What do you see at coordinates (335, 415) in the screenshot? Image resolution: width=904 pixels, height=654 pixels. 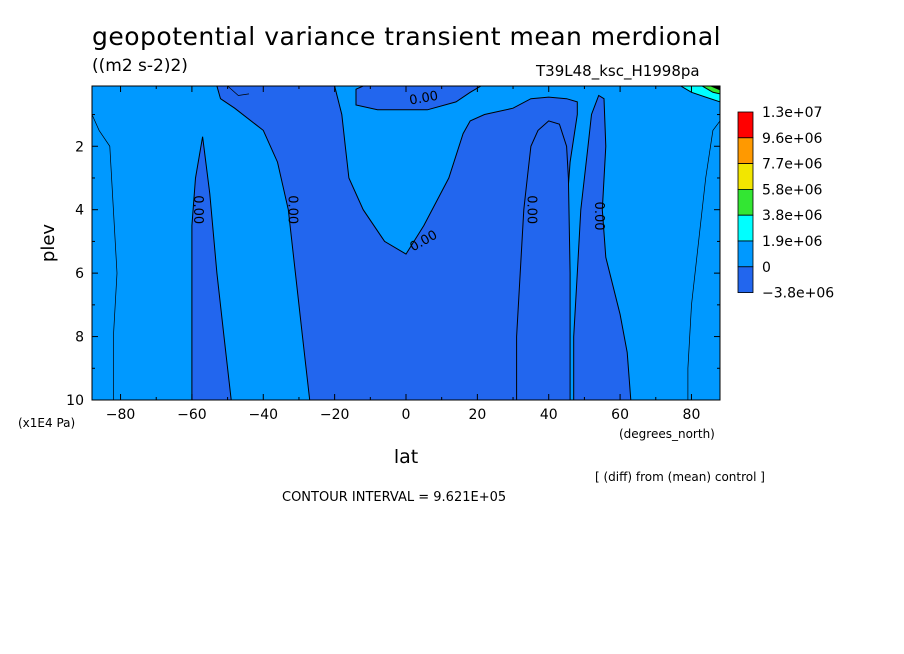 I see `x-tick-label: −20` at bounding box center [335, 415].